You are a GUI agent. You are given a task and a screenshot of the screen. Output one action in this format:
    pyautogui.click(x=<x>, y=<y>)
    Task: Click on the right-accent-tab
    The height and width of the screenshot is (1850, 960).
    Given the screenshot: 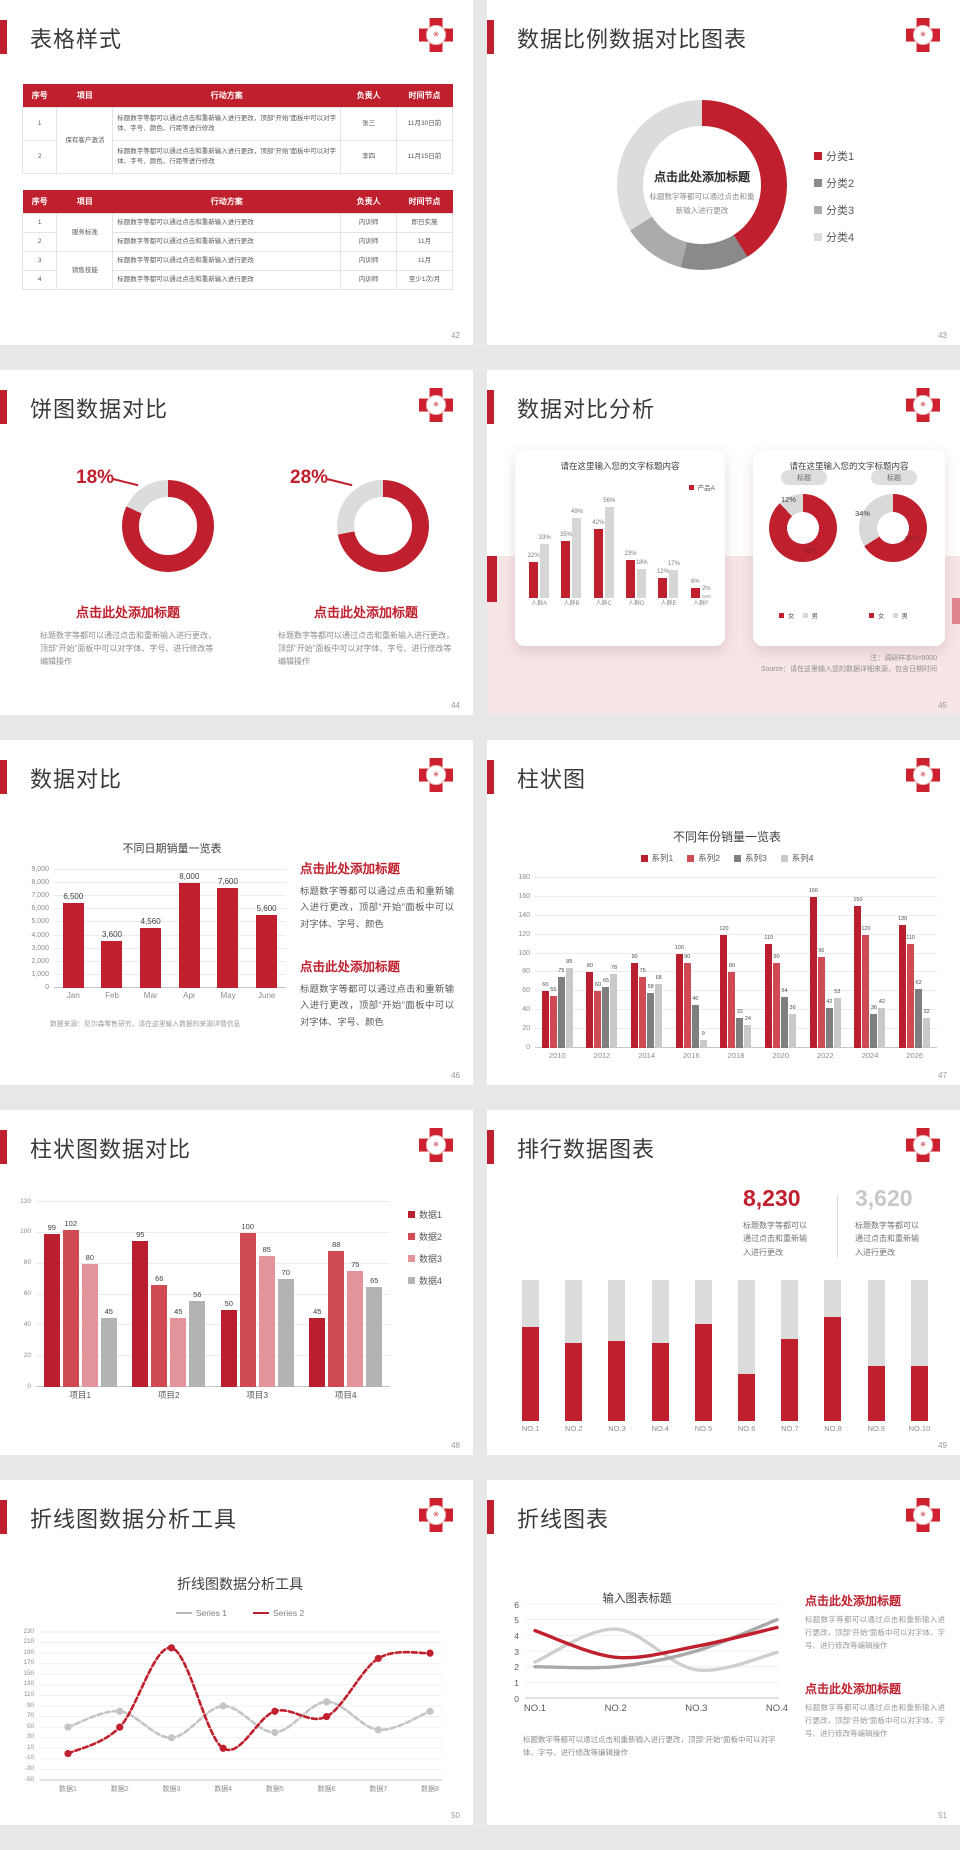 What is the action you would take?
    pyautogui.click(x=956, y=611)
    